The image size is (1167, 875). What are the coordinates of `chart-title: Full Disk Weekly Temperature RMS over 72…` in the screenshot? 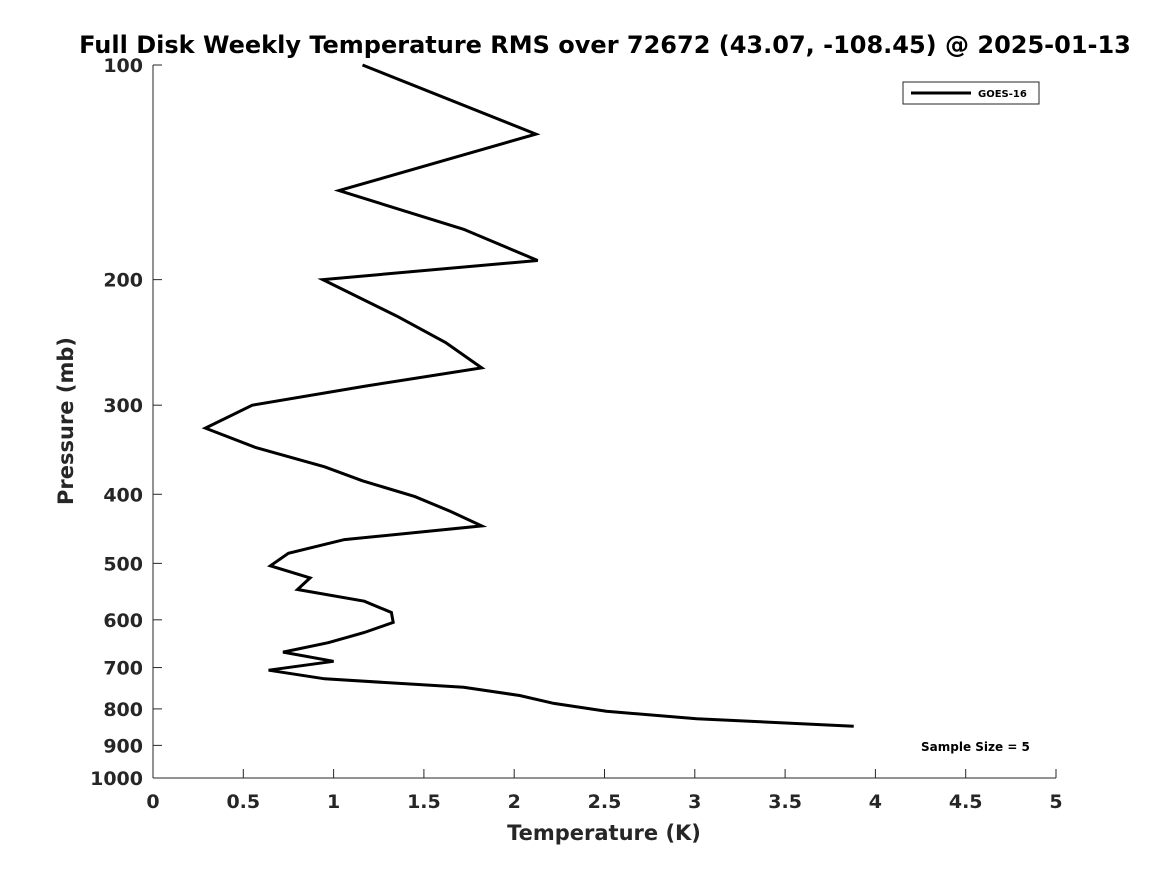 It's located at (605, 45).